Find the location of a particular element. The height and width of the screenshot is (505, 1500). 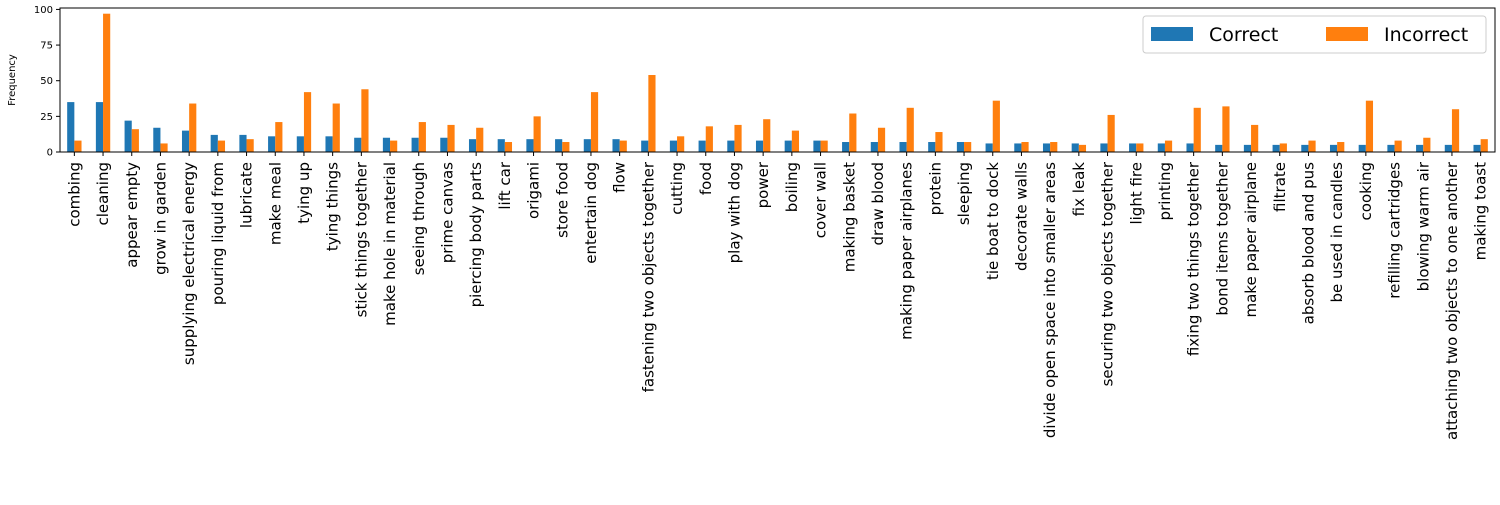

legend: Correct Incorrect is located at coordinates (1314, 34).